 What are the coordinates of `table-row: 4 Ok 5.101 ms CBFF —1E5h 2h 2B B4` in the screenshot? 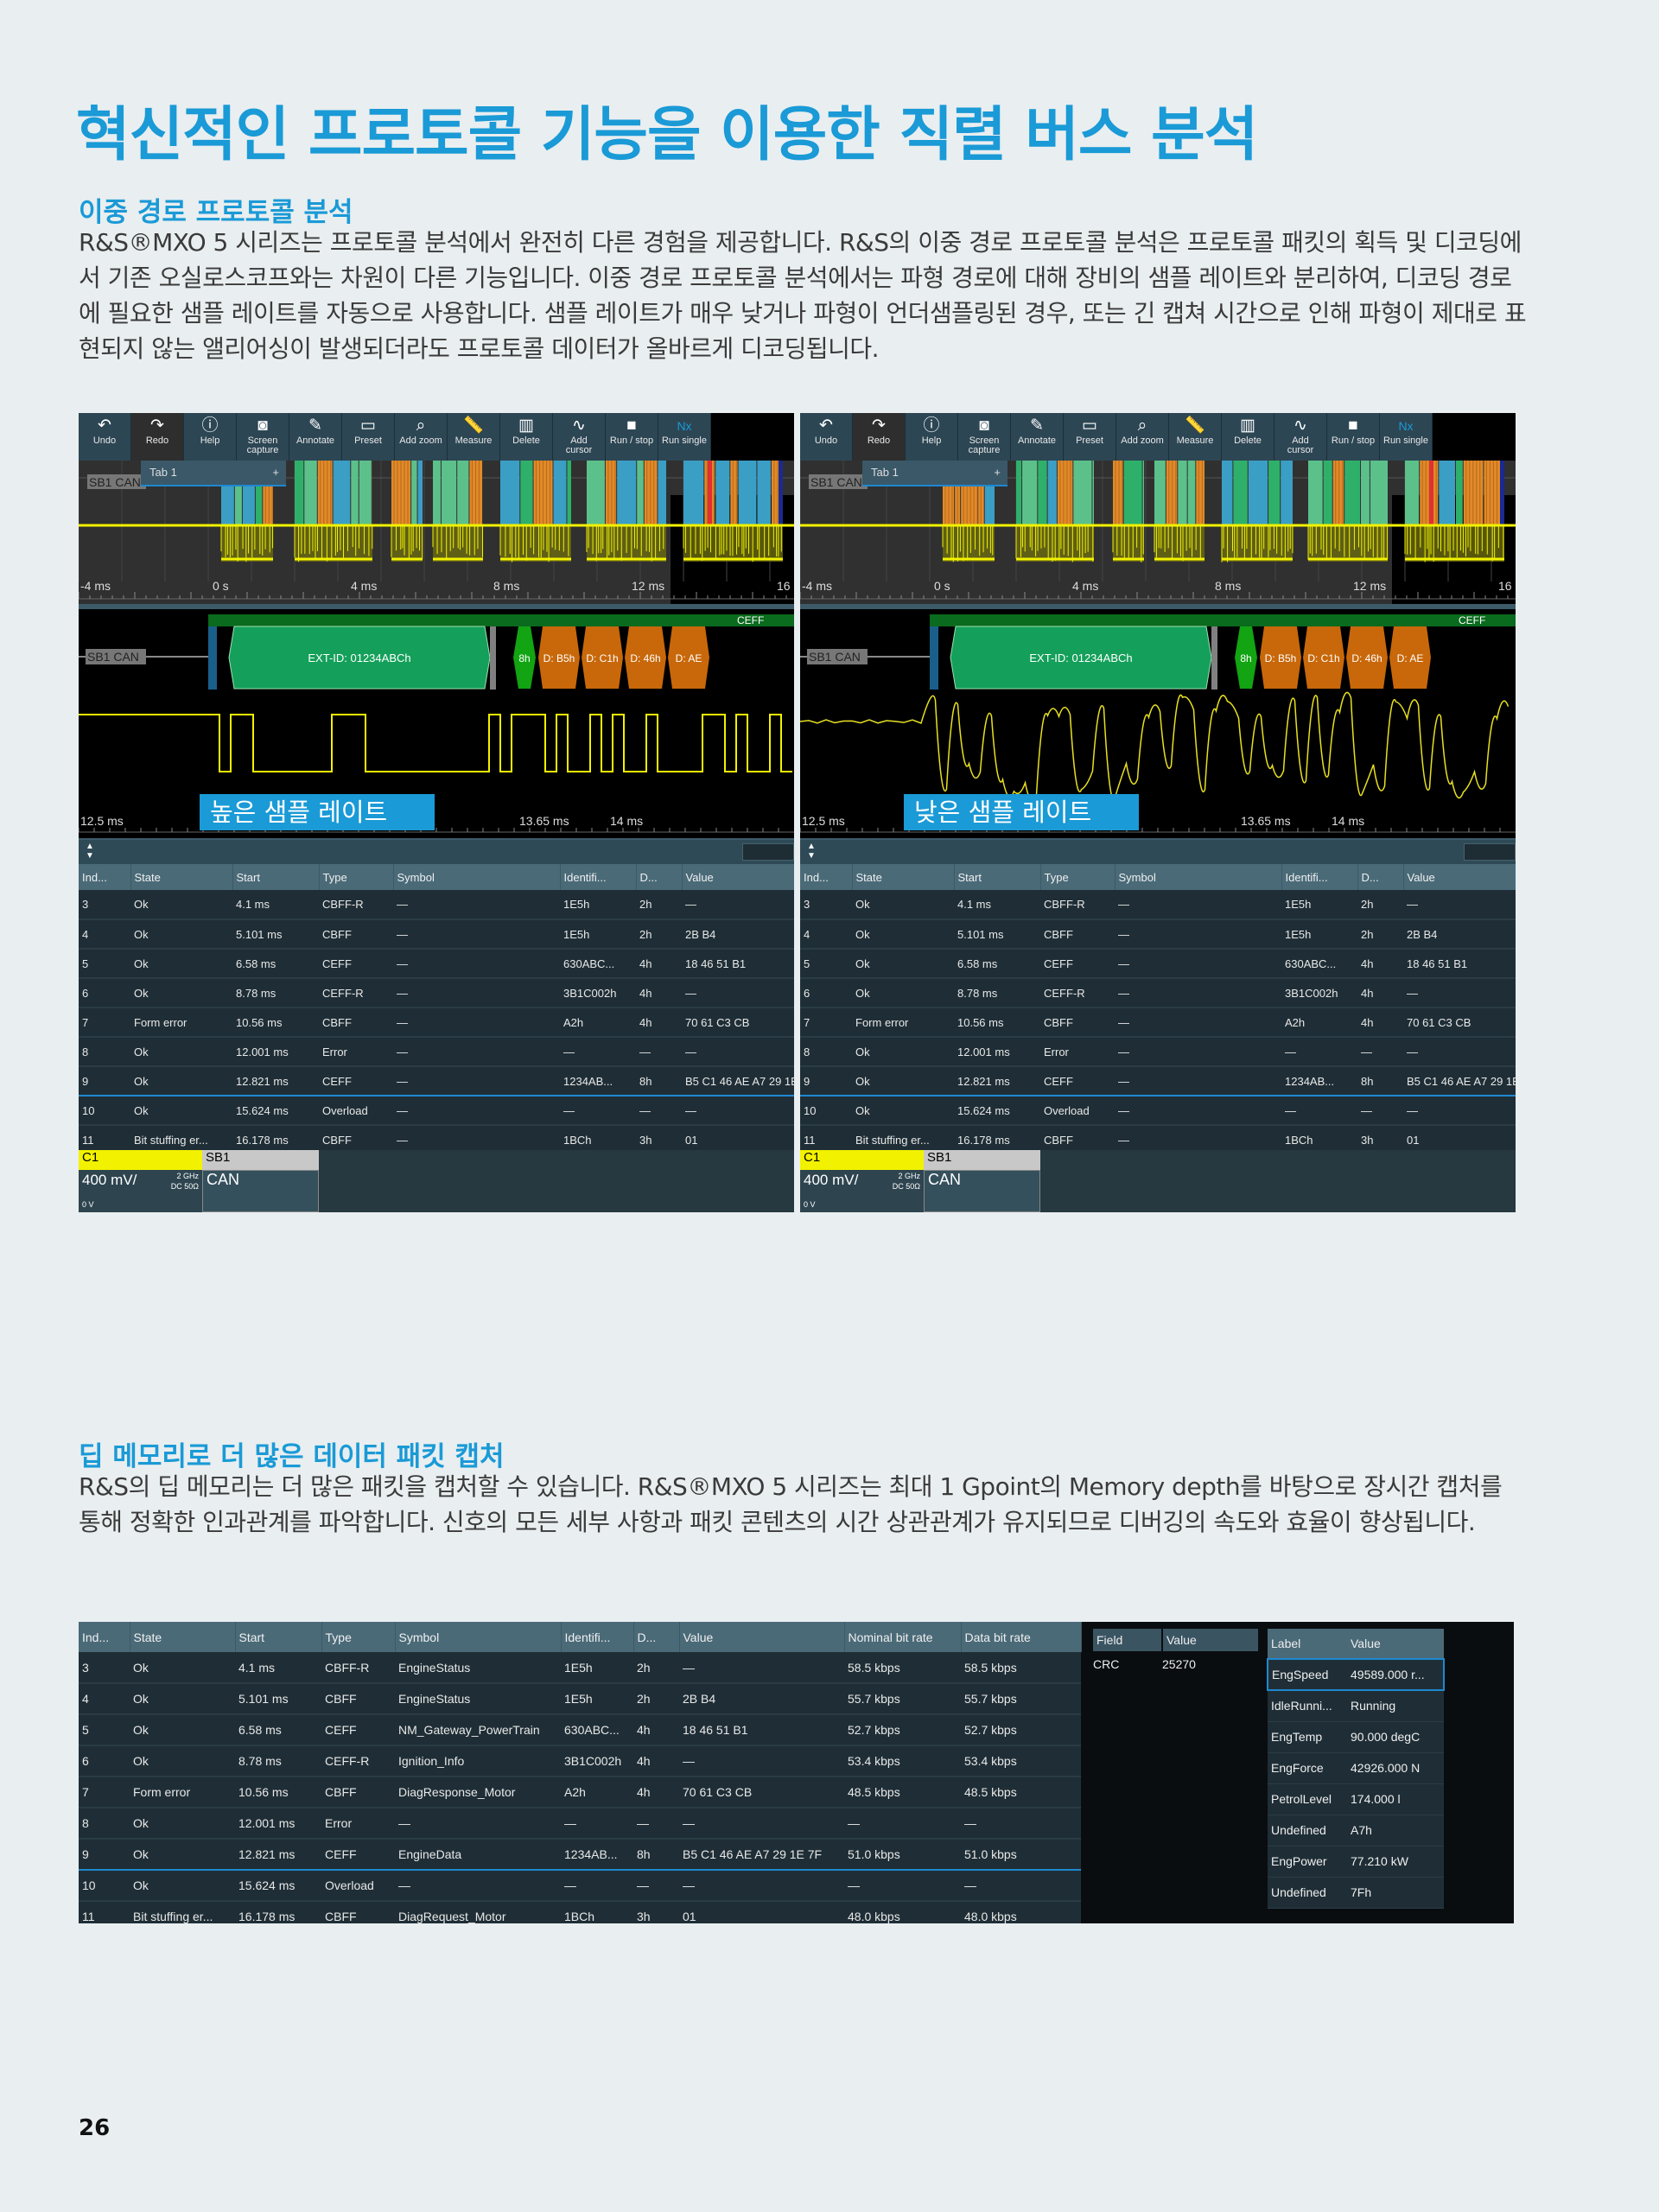 It's located at (436, 934).